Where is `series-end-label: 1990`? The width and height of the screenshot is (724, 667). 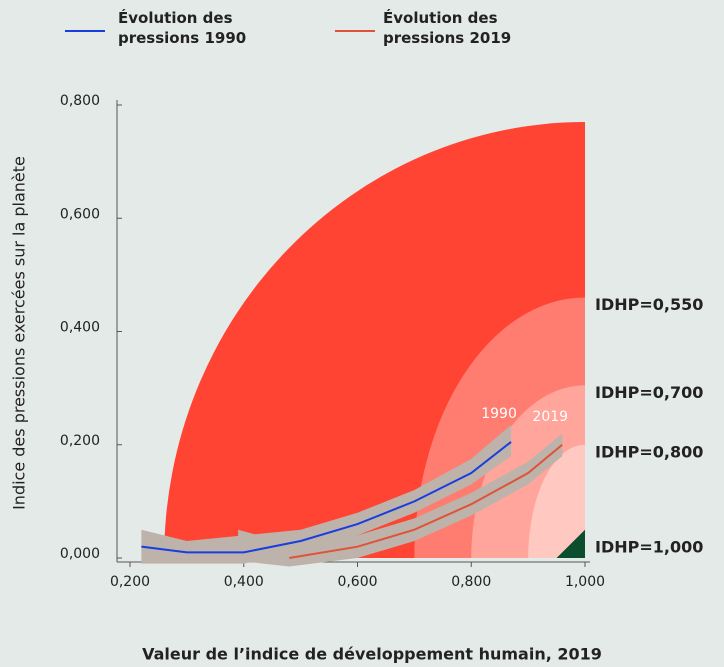 series-end-label: 1990 is located at coordinates (499, 414).